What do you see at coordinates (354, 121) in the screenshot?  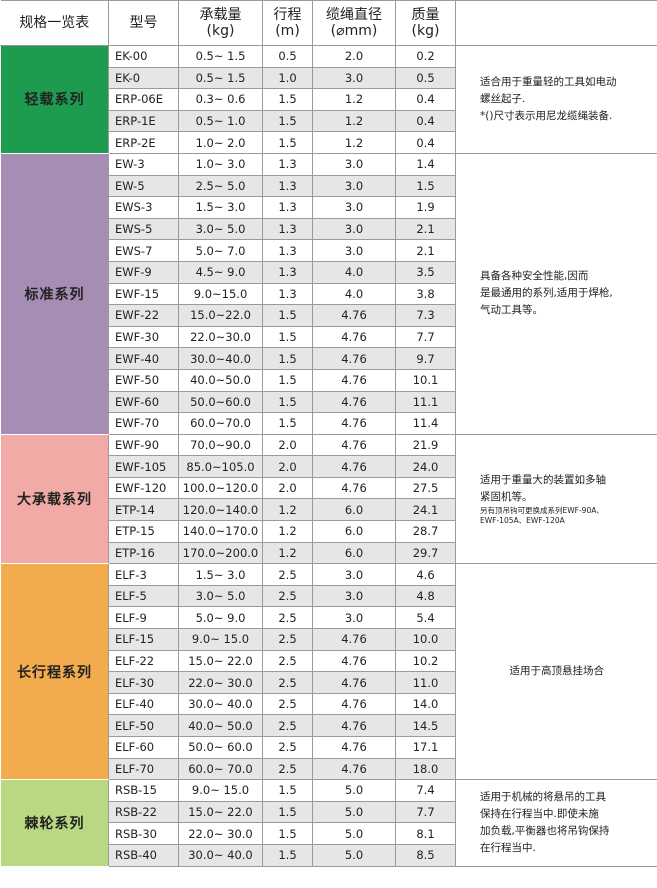 I see `spec-cell: 1.2` at bounding box center [354, 121].